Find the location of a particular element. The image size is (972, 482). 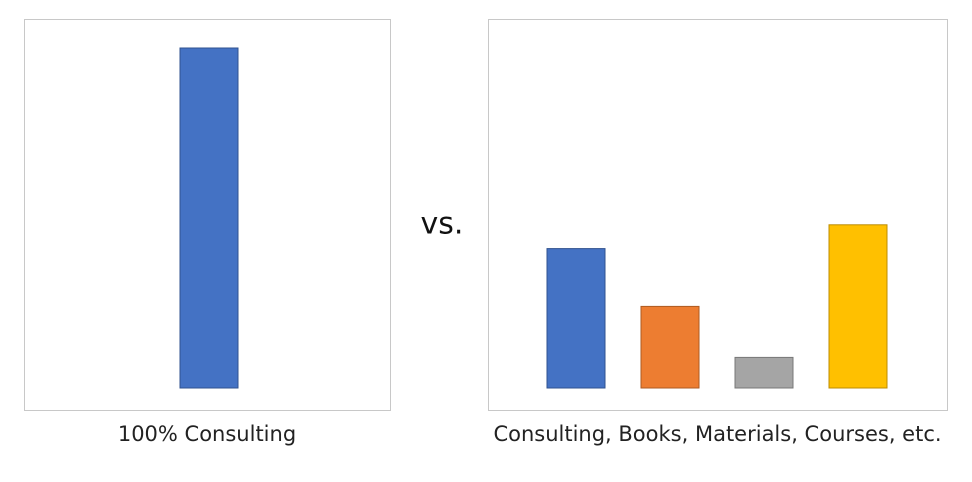

separator: vs. is located at coordinates (442, 224).